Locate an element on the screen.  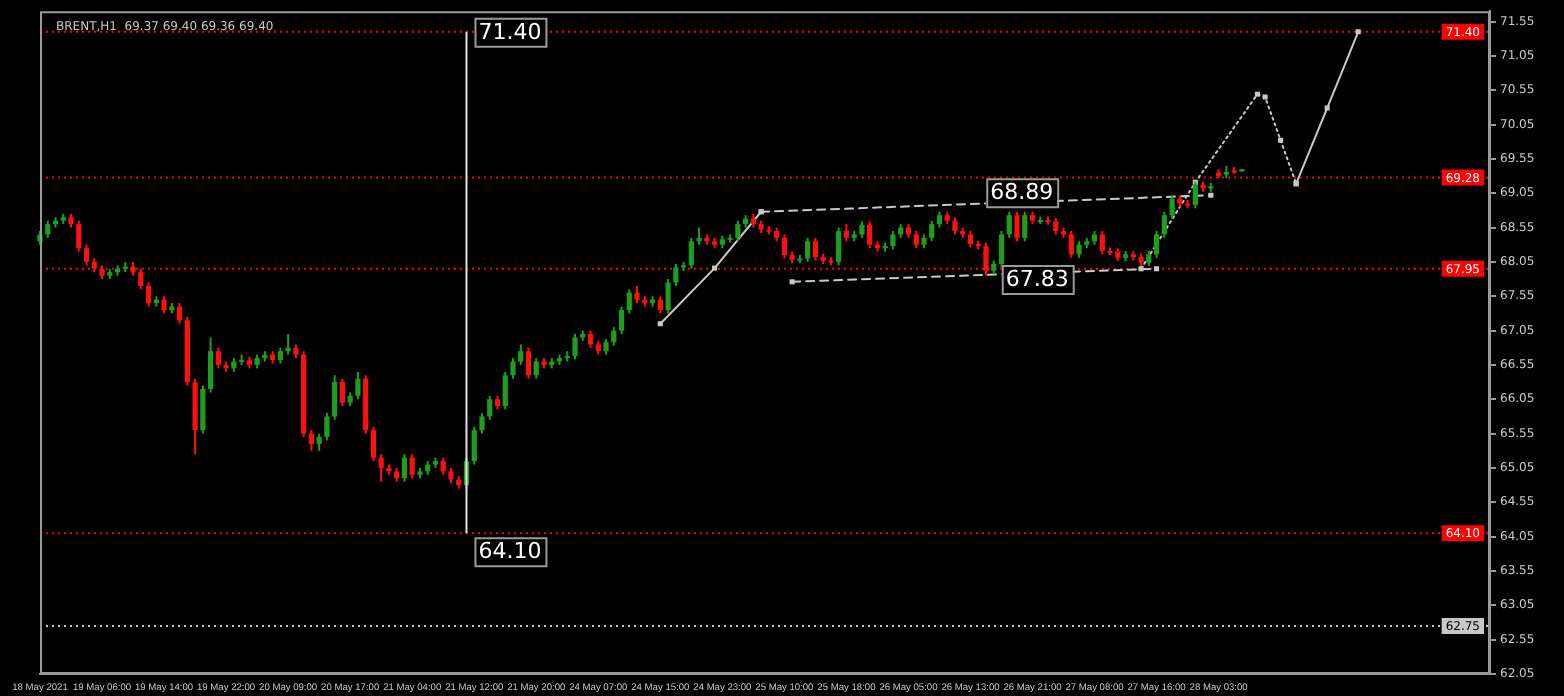
annotation: 68.89 is located at coordinates (1022, 191).